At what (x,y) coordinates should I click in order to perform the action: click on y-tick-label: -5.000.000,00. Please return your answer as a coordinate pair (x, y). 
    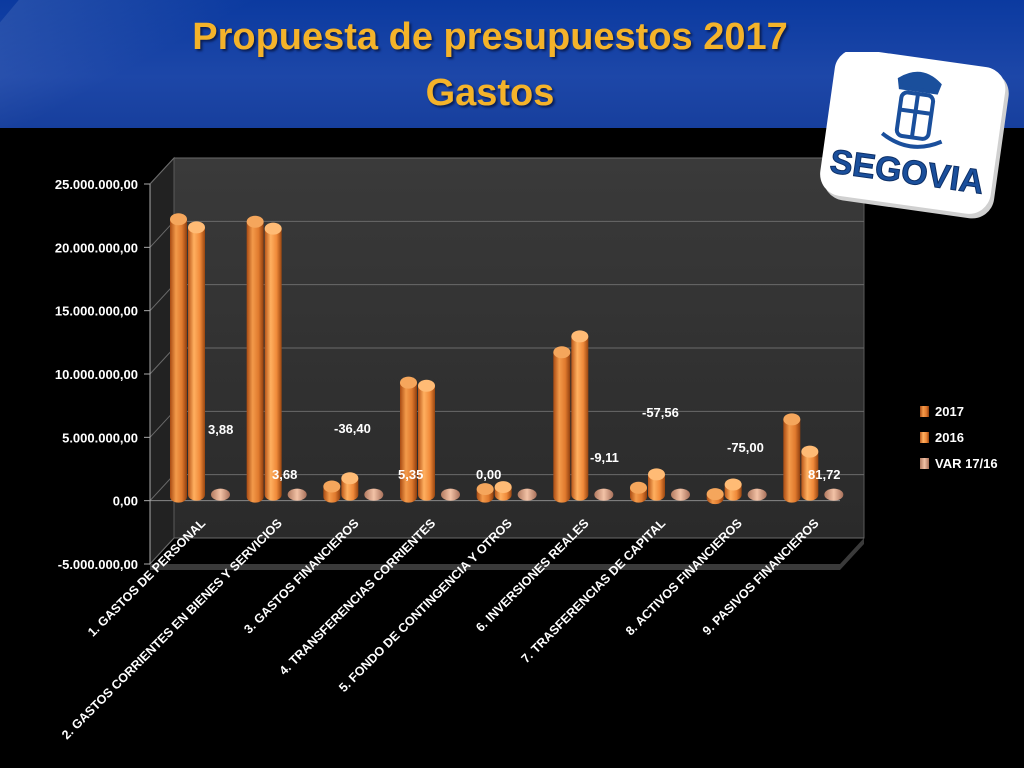
    Looking at the image, I should click on (98, 564).